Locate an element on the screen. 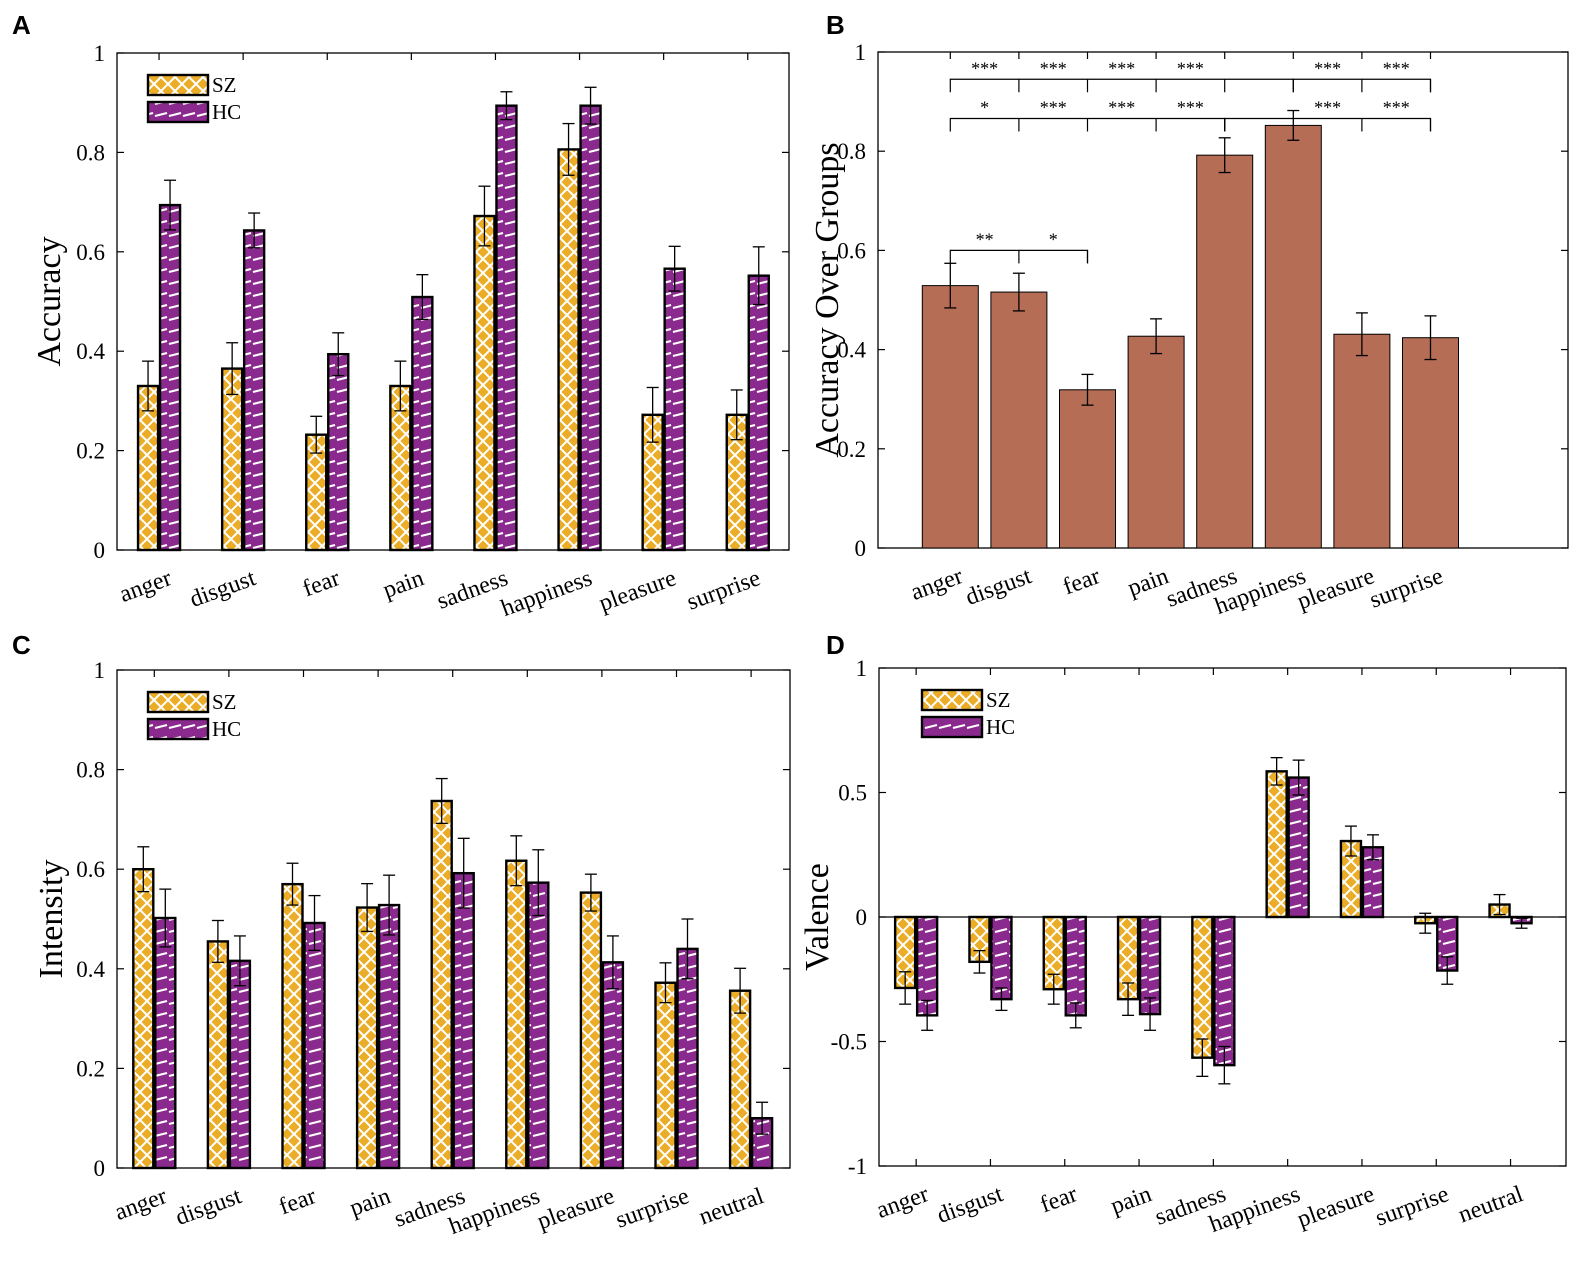  y-tick-label: 0.5 is located at coordinates (852, 793).